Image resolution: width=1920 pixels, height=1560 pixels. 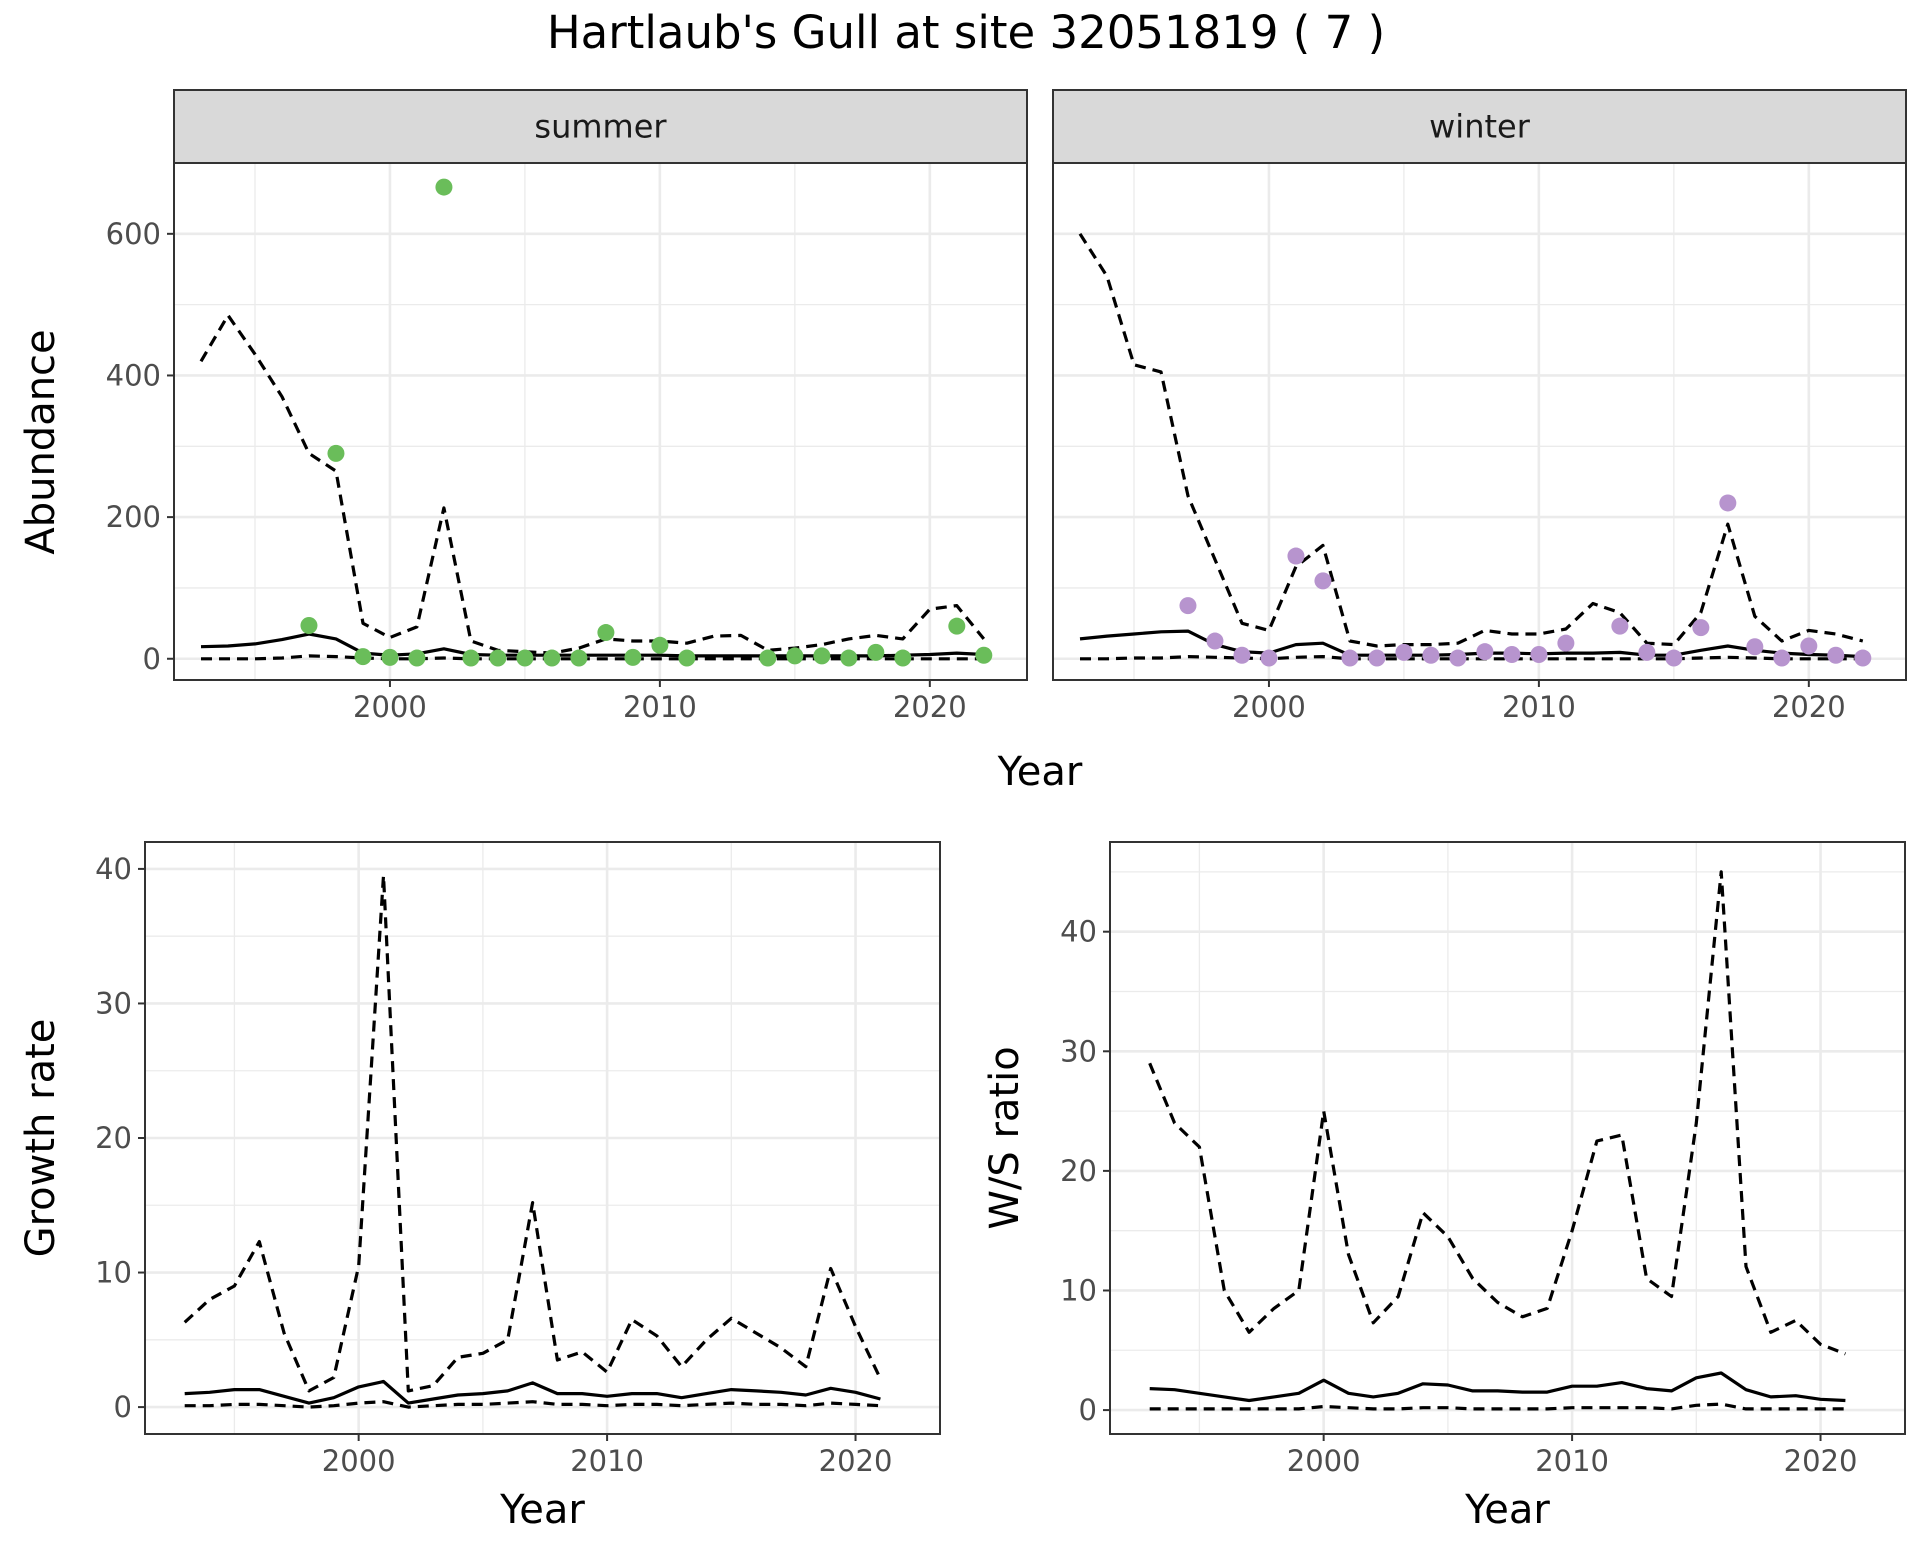 I want to click on y-axis-title: W/S ratio, so click(x=1005, y=1137).